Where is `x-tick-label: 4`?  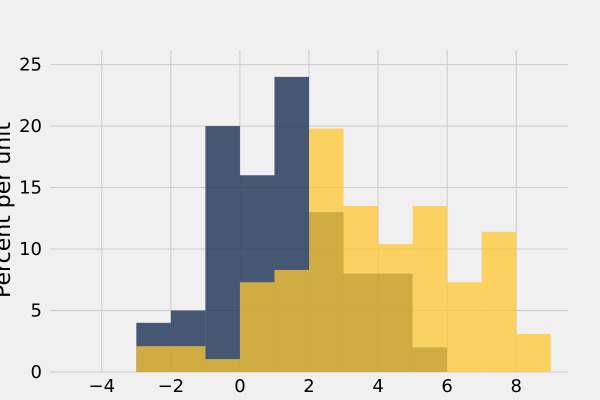
x-tick-label: 4 is located at coordinates (377, 386).